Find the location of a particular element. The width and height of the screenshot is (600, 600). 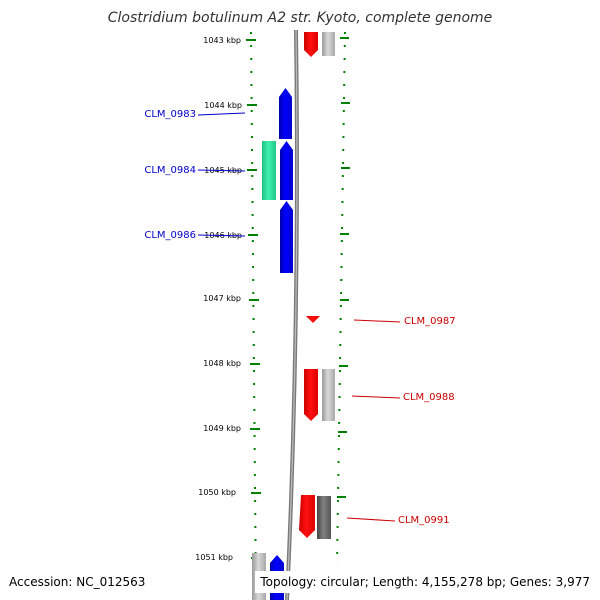

gene-label-clm-0986: CLM_0986 is located at coordinates (170, 235).